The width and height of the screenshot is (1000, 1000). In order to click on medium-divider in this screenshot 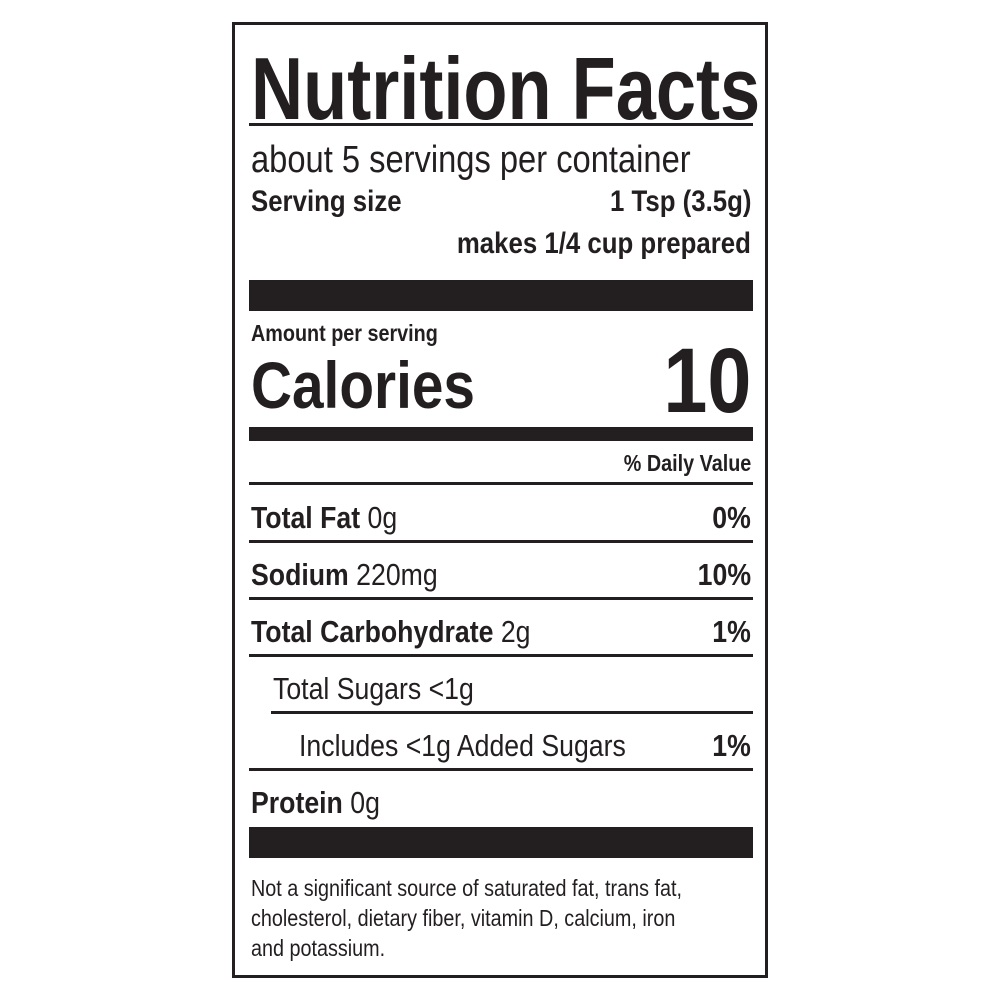, I will do `click(501, 434)`.